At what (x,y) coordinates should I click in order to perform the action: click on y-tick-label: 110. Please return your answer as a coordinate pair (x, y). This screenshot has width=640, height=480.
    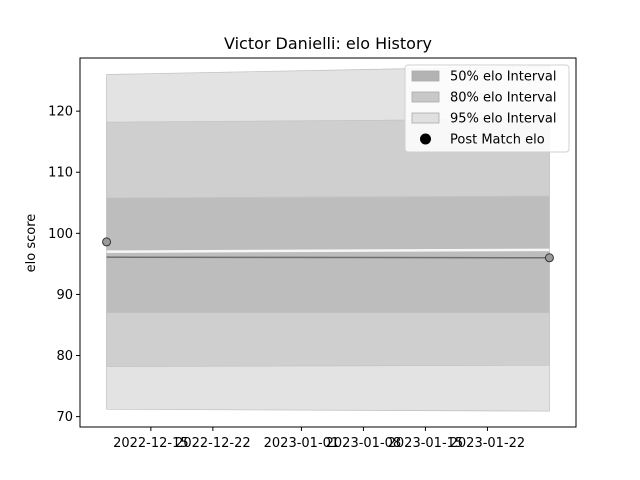
    Looking at the image, I should click on (60, 173).